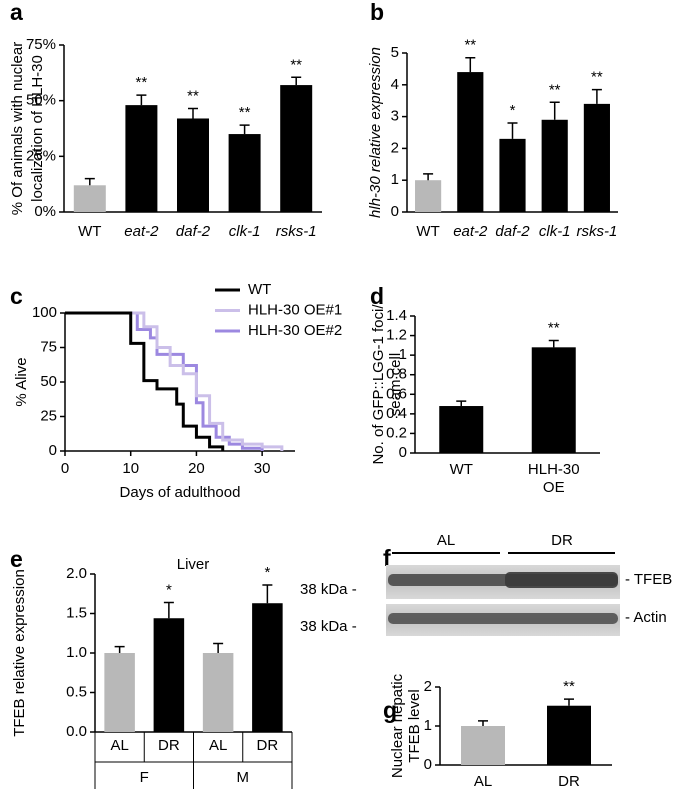  Describe the element at coordinates (390, 710) in the screenshot. I see `panel-label: g` at that location.